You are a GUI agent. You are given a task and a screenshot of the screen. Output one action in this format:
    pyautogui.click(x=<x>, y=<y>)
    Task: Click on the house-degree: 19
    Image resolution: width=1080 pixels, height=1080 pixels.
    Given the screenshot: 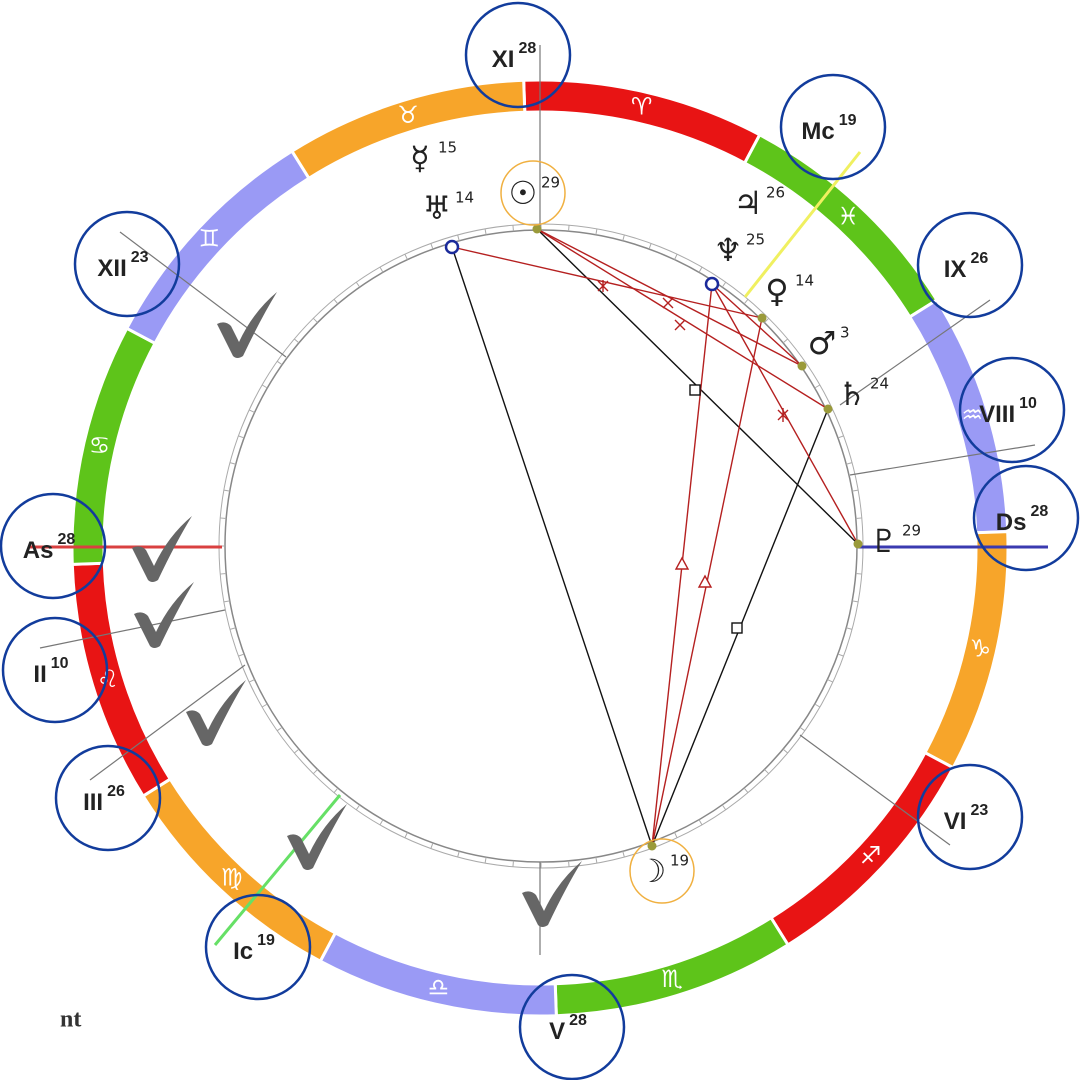 What is the action you would take?
    pyautogui.click(x=266, y=940)
    